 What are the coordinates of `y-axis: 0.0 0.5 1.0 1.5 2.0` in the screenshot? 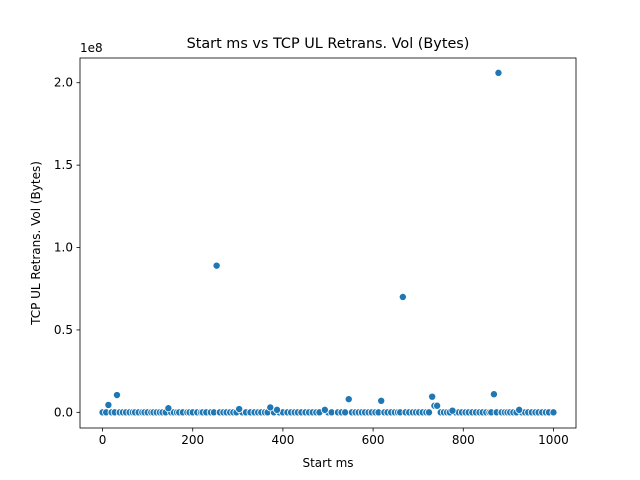 It's located at (67, 247).